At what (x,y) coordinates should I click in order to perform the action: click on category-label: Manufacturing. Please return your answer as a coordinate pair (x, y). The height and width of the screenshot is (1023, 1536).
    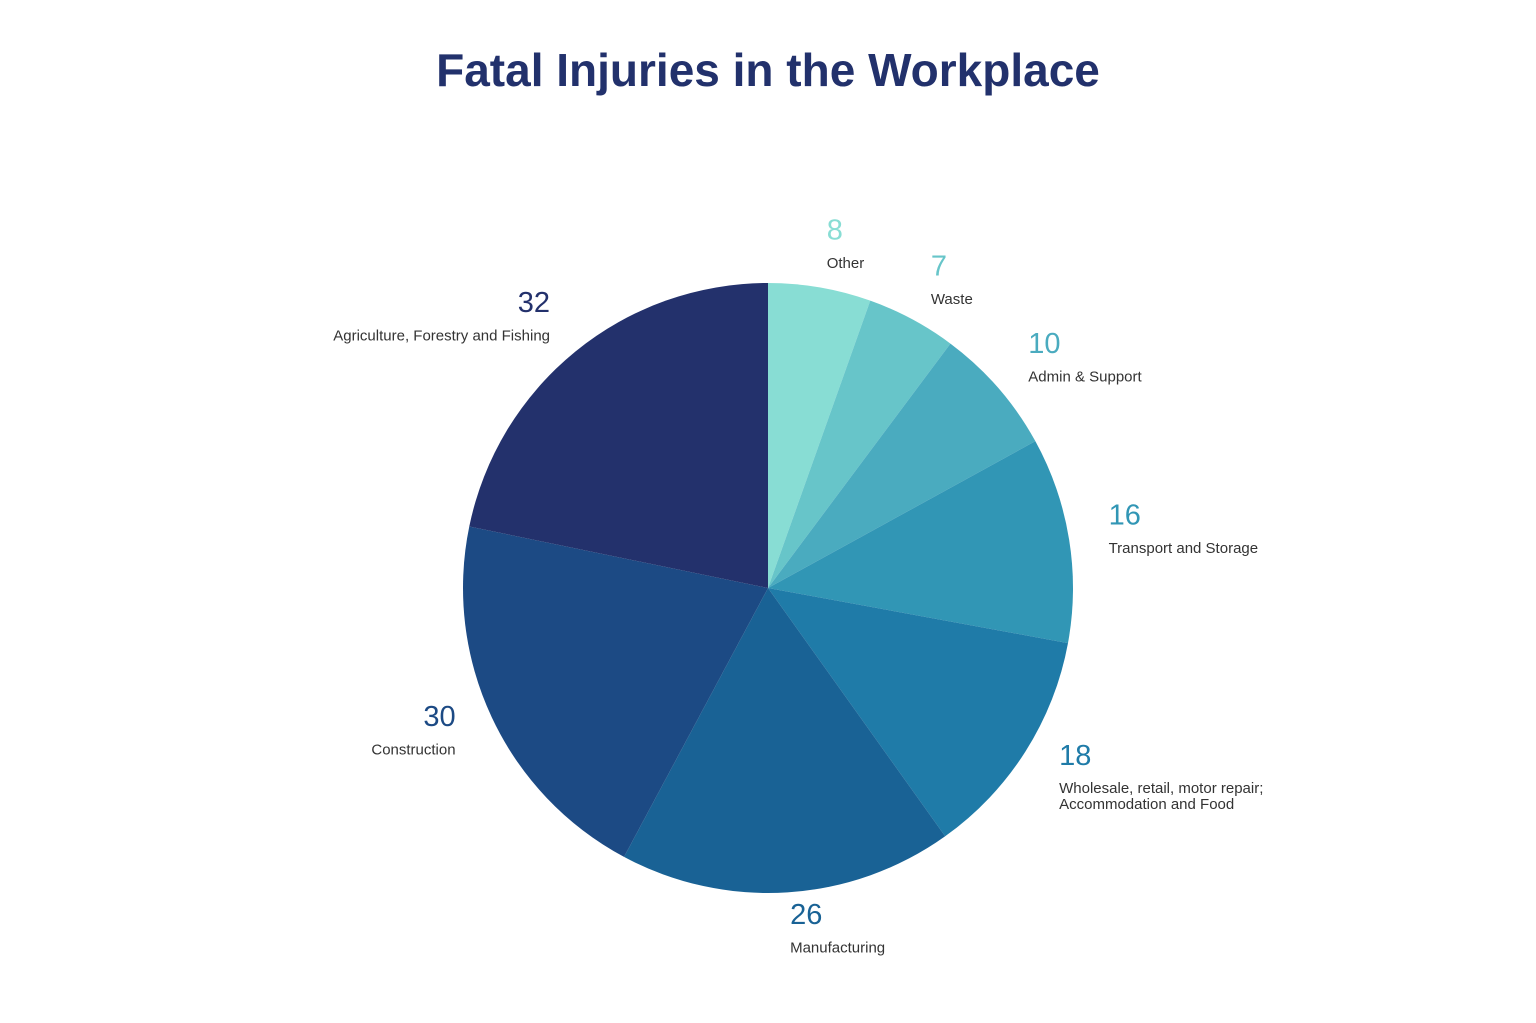
    Looking at the image, I should click on (837, 947).